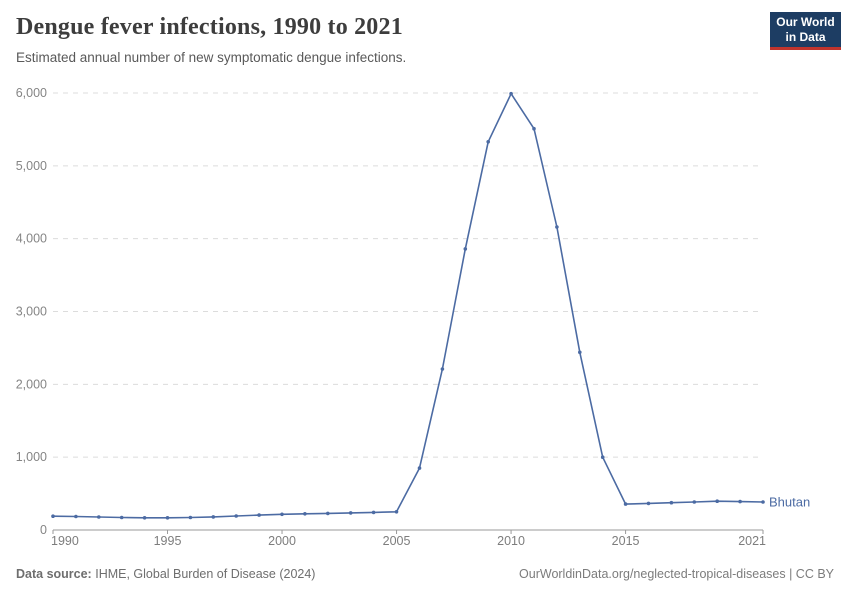 The width and height of the screenshot is (850, 600). I want to click on x-axis-tick-label: 2015, so click(626, 541).